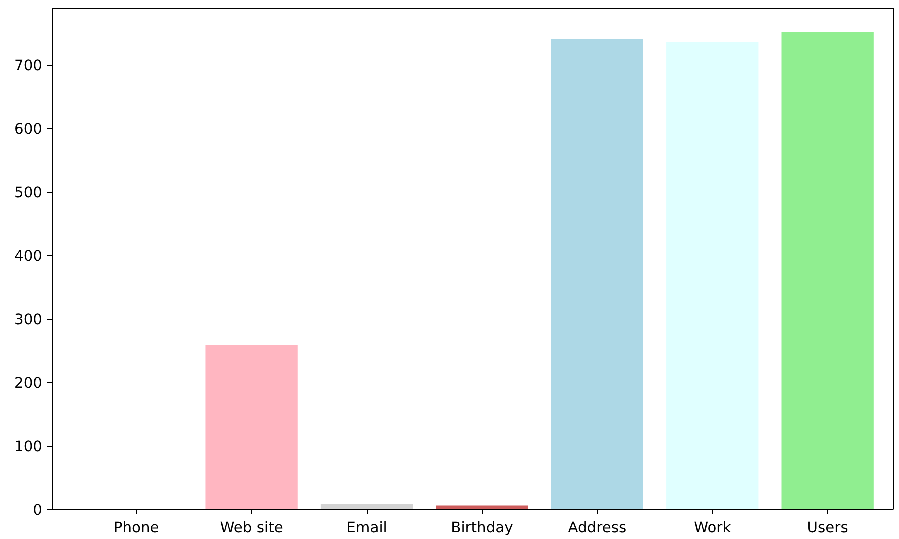 Image resolution: width=899 pixels, height=539 pixels. Describe the element at coordinates (597, 528) in the screenshot. I see `x-tick-label: Address` at that location.